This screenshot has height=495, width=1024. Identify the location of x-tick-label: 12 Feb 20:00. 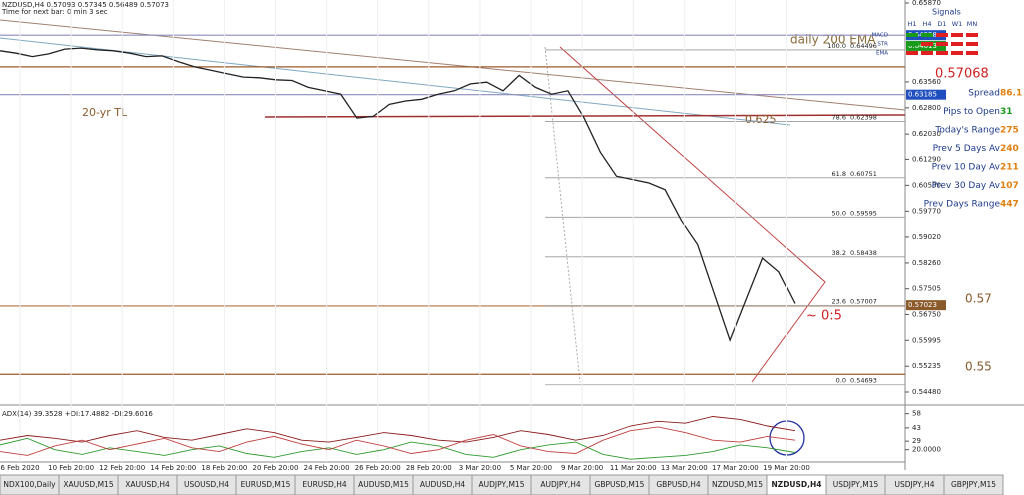
(122, 468).